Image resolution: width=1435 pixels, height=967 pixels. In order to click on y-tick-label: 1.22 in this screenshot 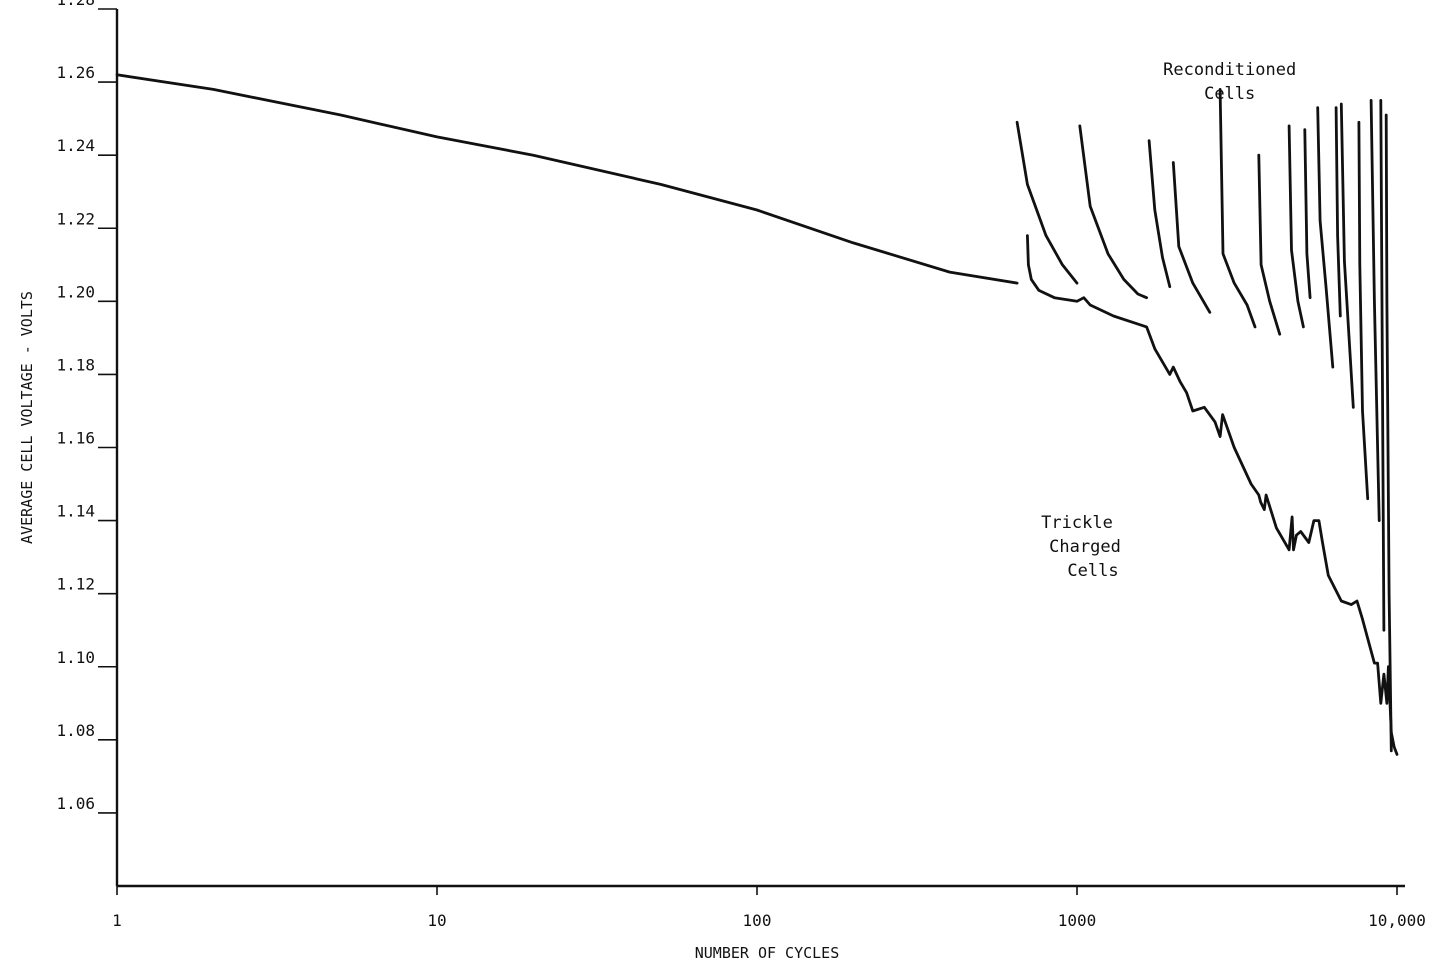, I will do `click(75, 218)`.